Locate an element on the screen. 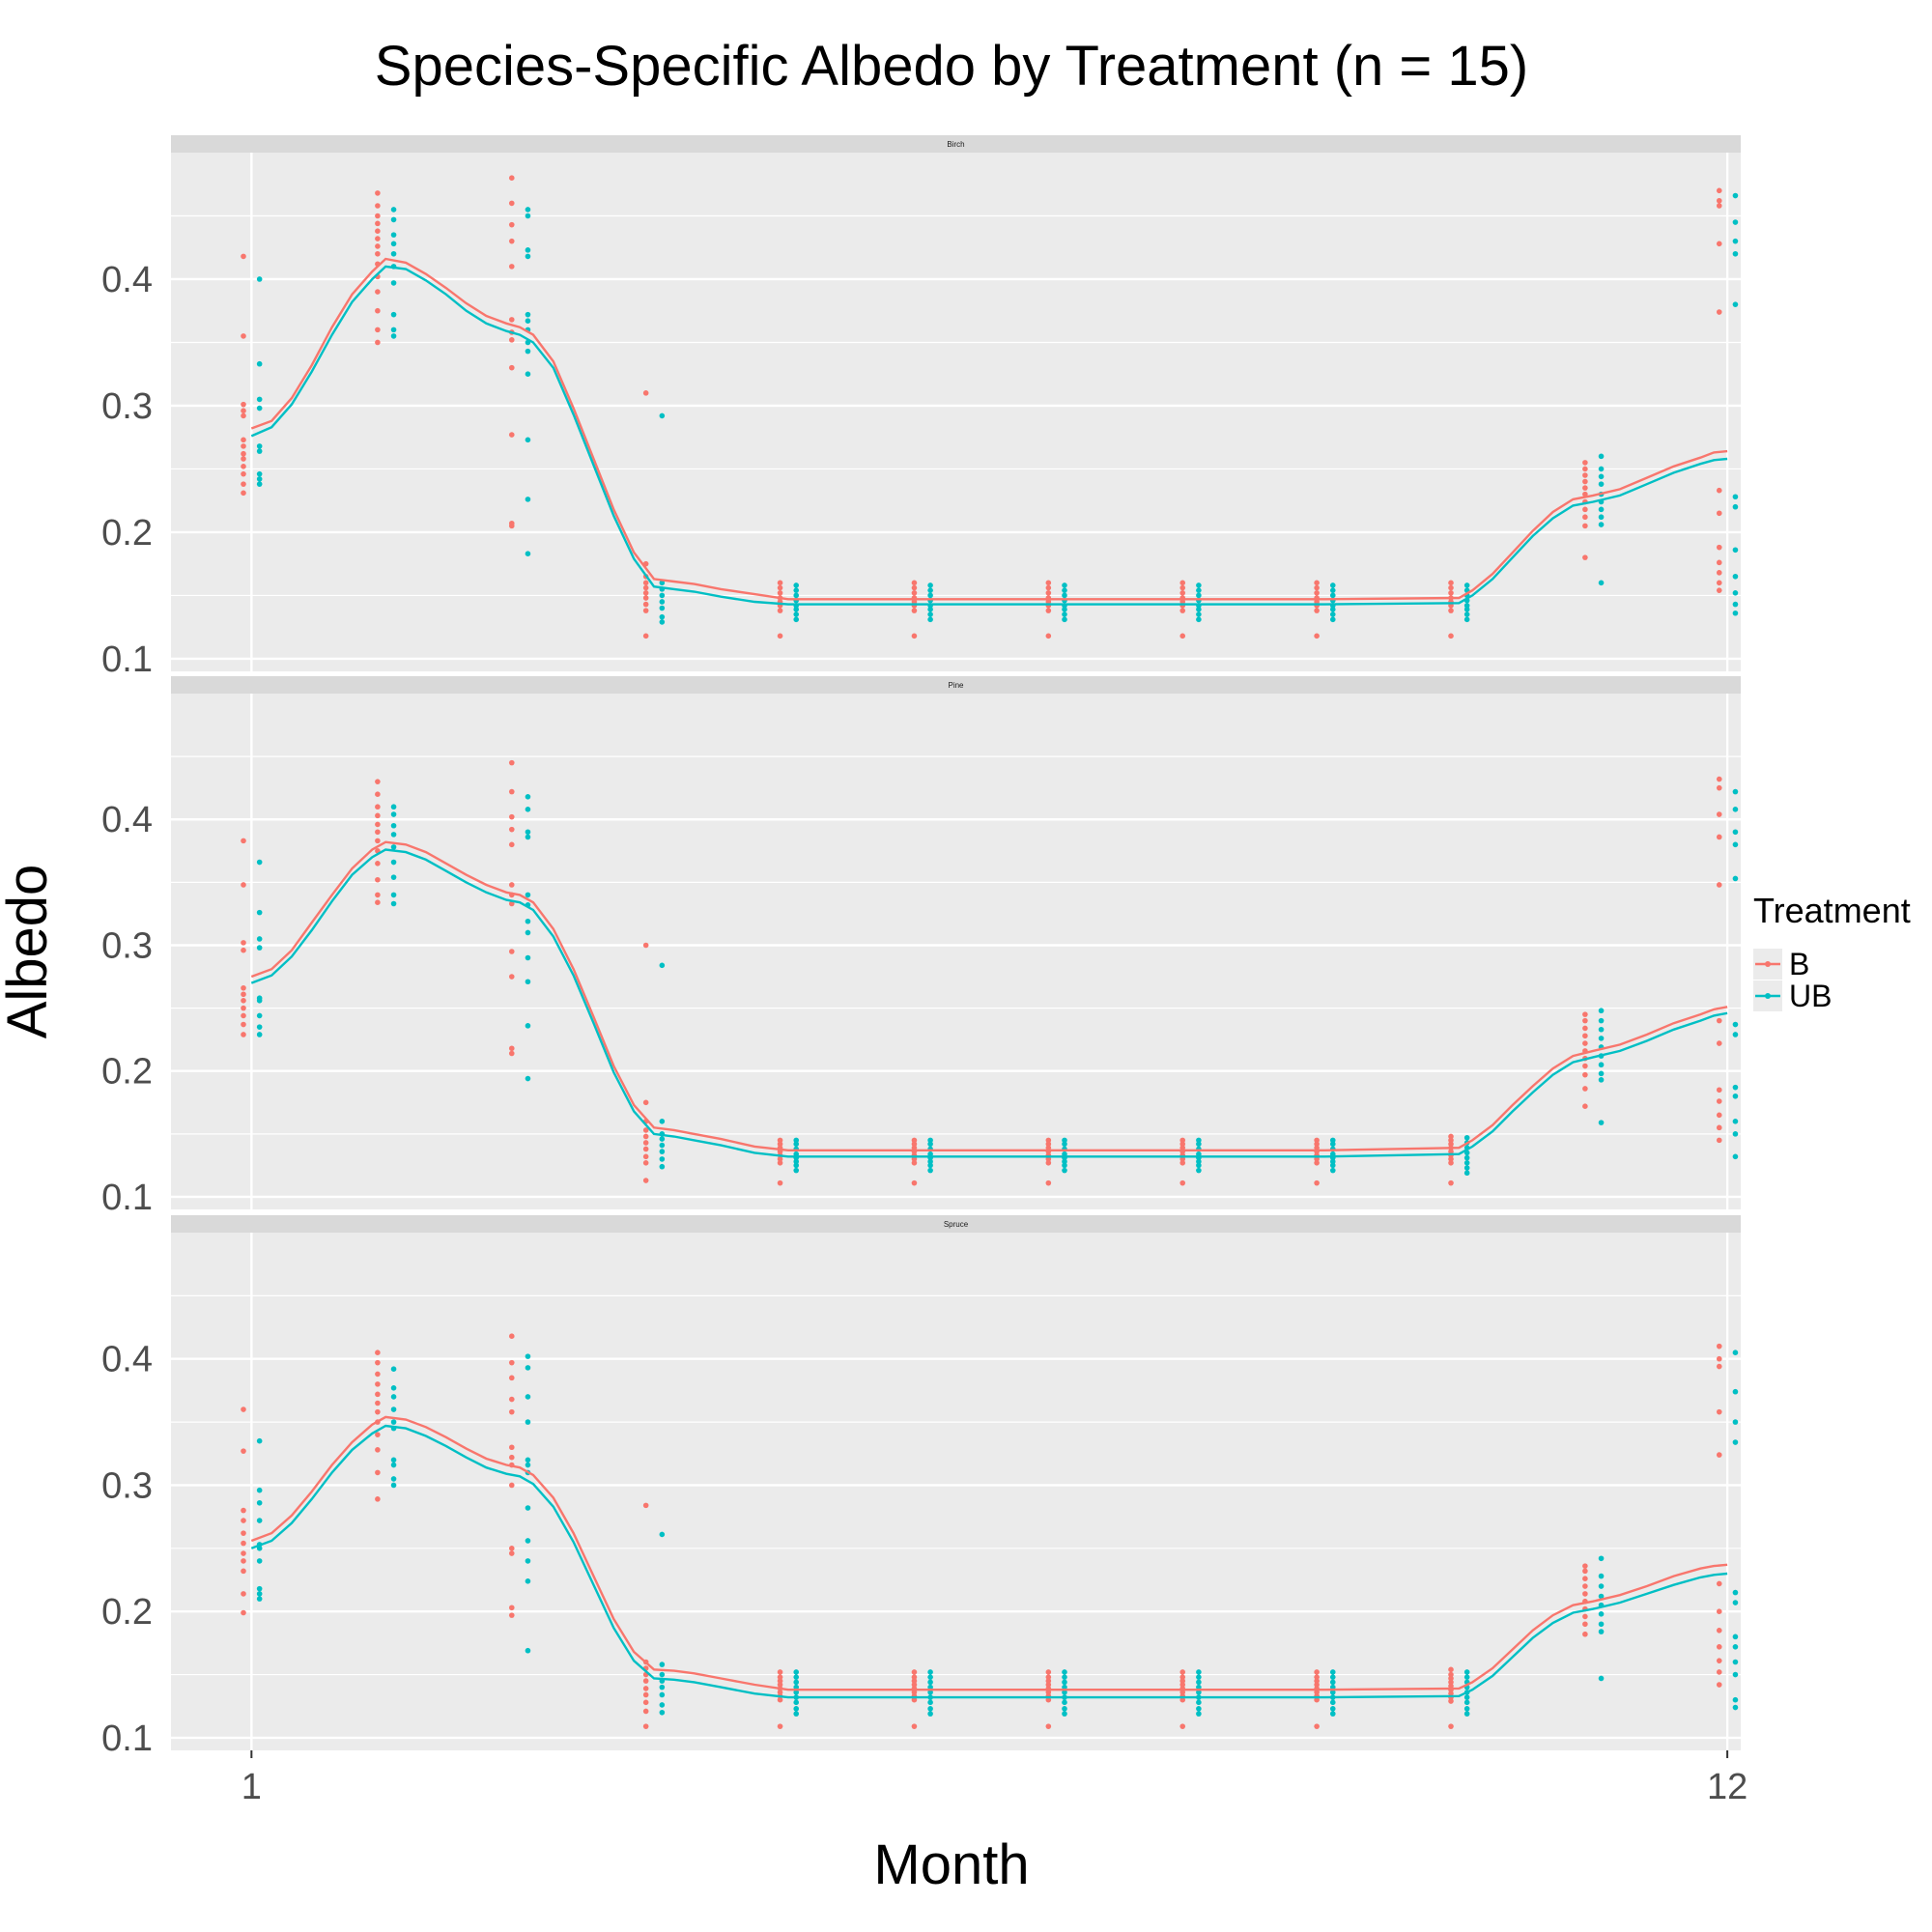 Image resolution: width=1932 pixels, height=1932 pixels. y-tick-label: 0.4 is located at coordinates (127, 280).